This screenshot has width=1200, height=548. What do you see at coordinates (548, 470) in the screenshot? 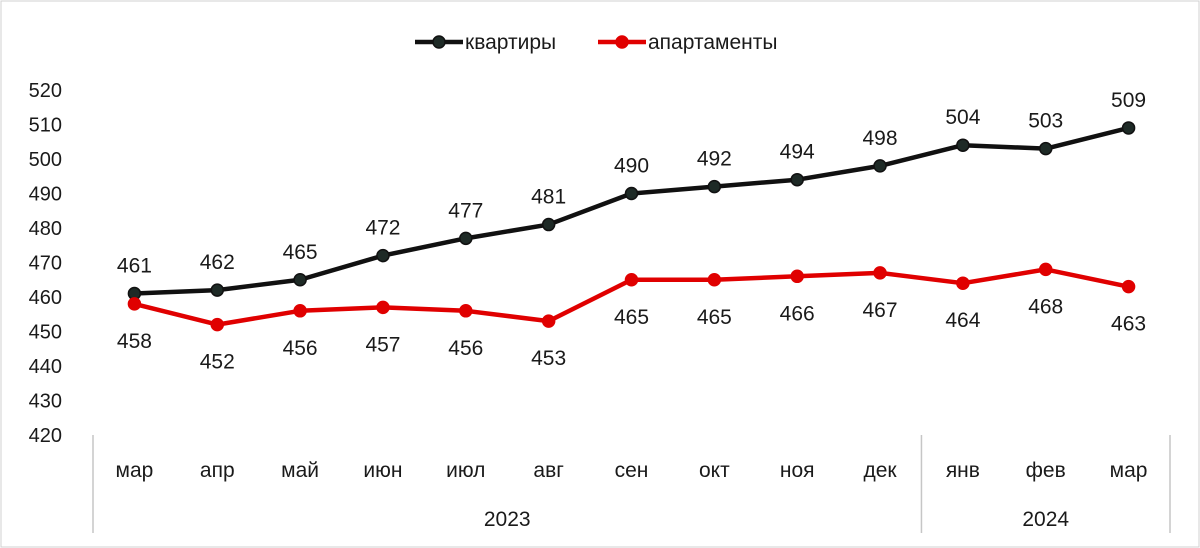
I see `x-tick-label: авг` at bounding box center [548, 470].